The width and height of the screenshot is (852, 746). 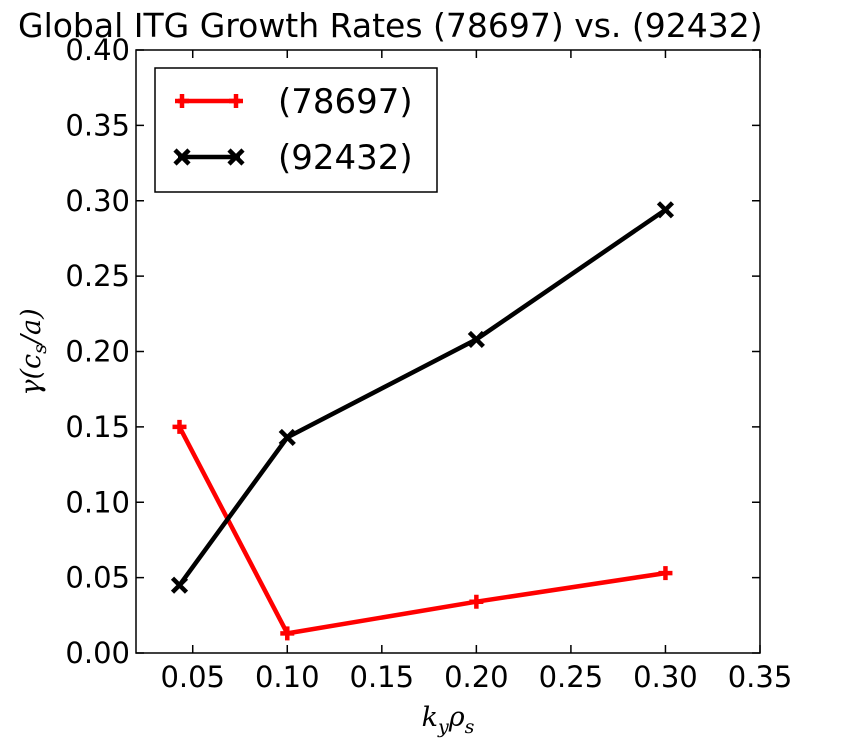 What do you see at coordinates (97, 578) in the screenshot?
I see `y-tick-label: 0.05` at bounding box center [97, 578].